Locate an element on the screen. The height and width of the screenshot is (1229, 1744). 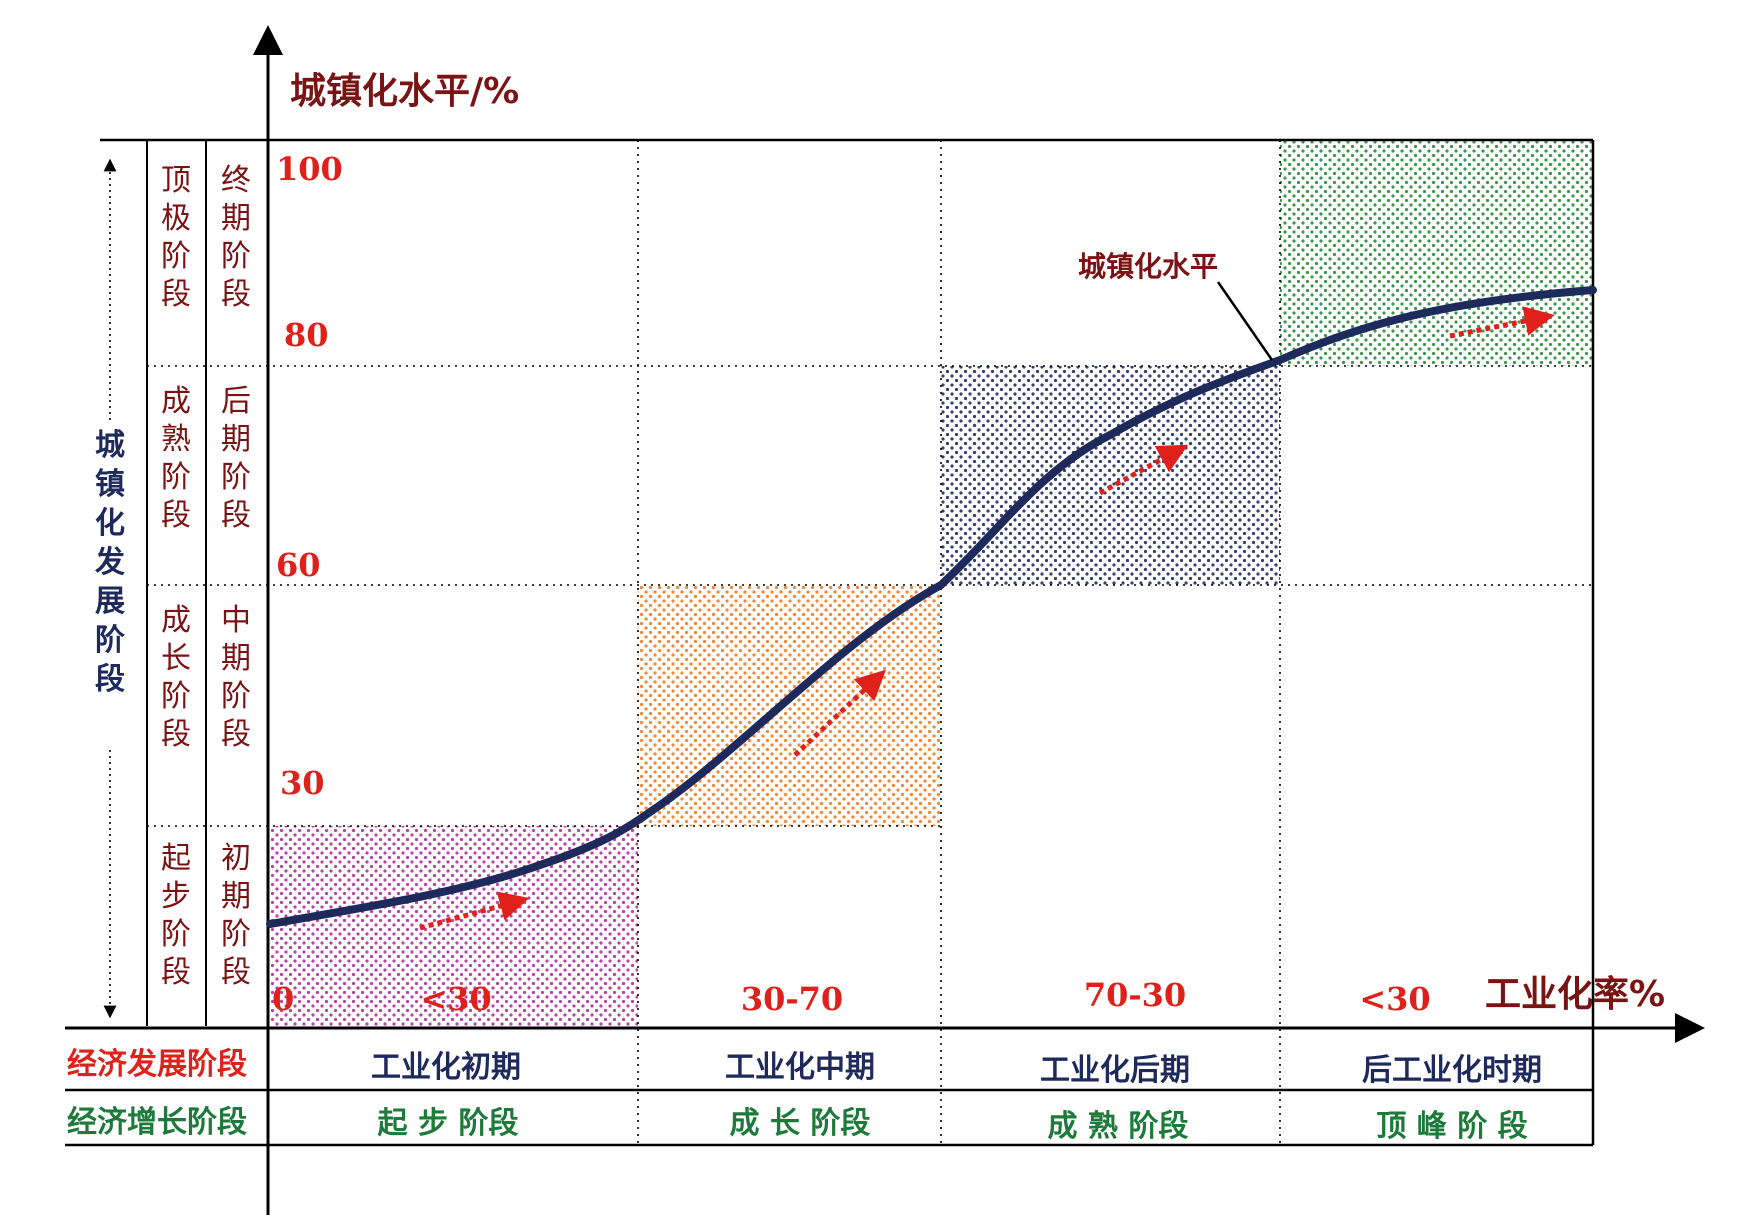
stage1-region is located at coordinates (454, 926).